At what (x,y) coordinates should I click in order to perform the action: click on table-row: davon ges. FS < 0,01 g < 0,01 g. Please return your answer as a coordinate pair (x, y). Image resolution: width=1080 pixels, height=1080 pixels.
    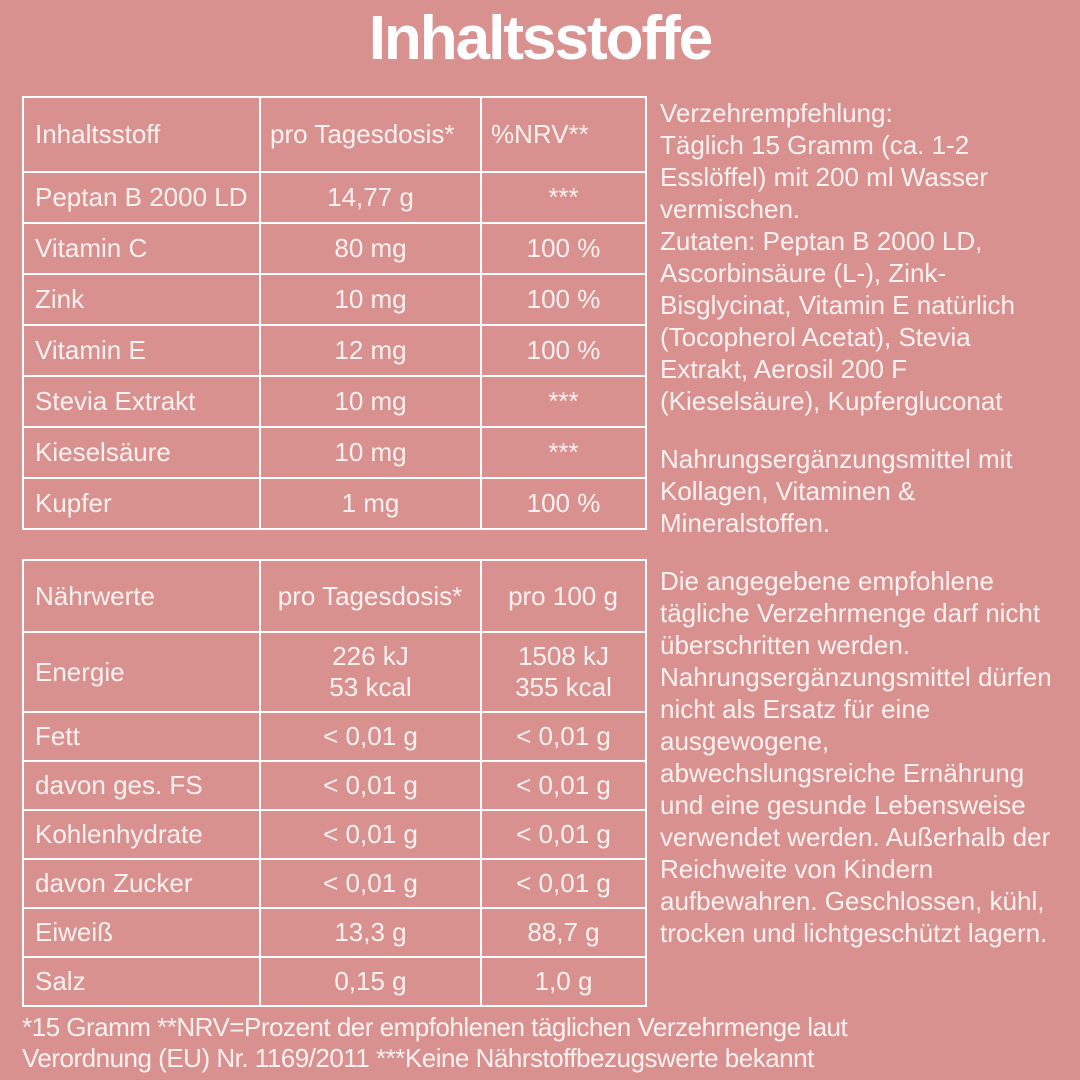
    Looking at the image, I should click on (334, 785).